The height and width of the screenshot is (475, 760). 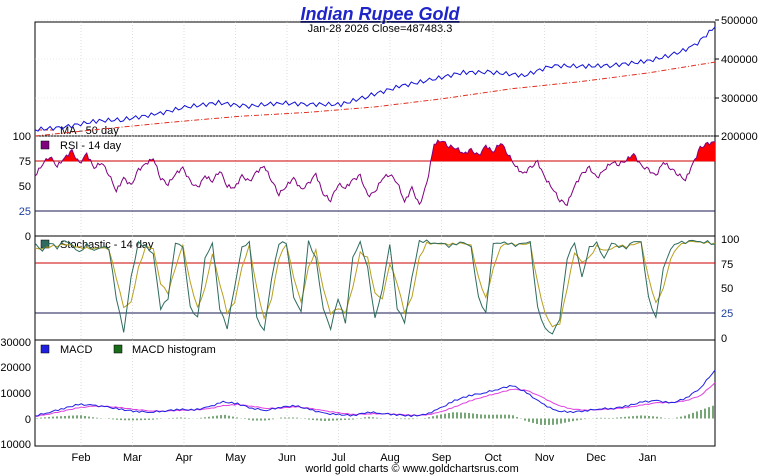 What do you see at coordinates (375, 399) in the screenshot?
I see `macd-signal-line` at bounding box center [375, 399].